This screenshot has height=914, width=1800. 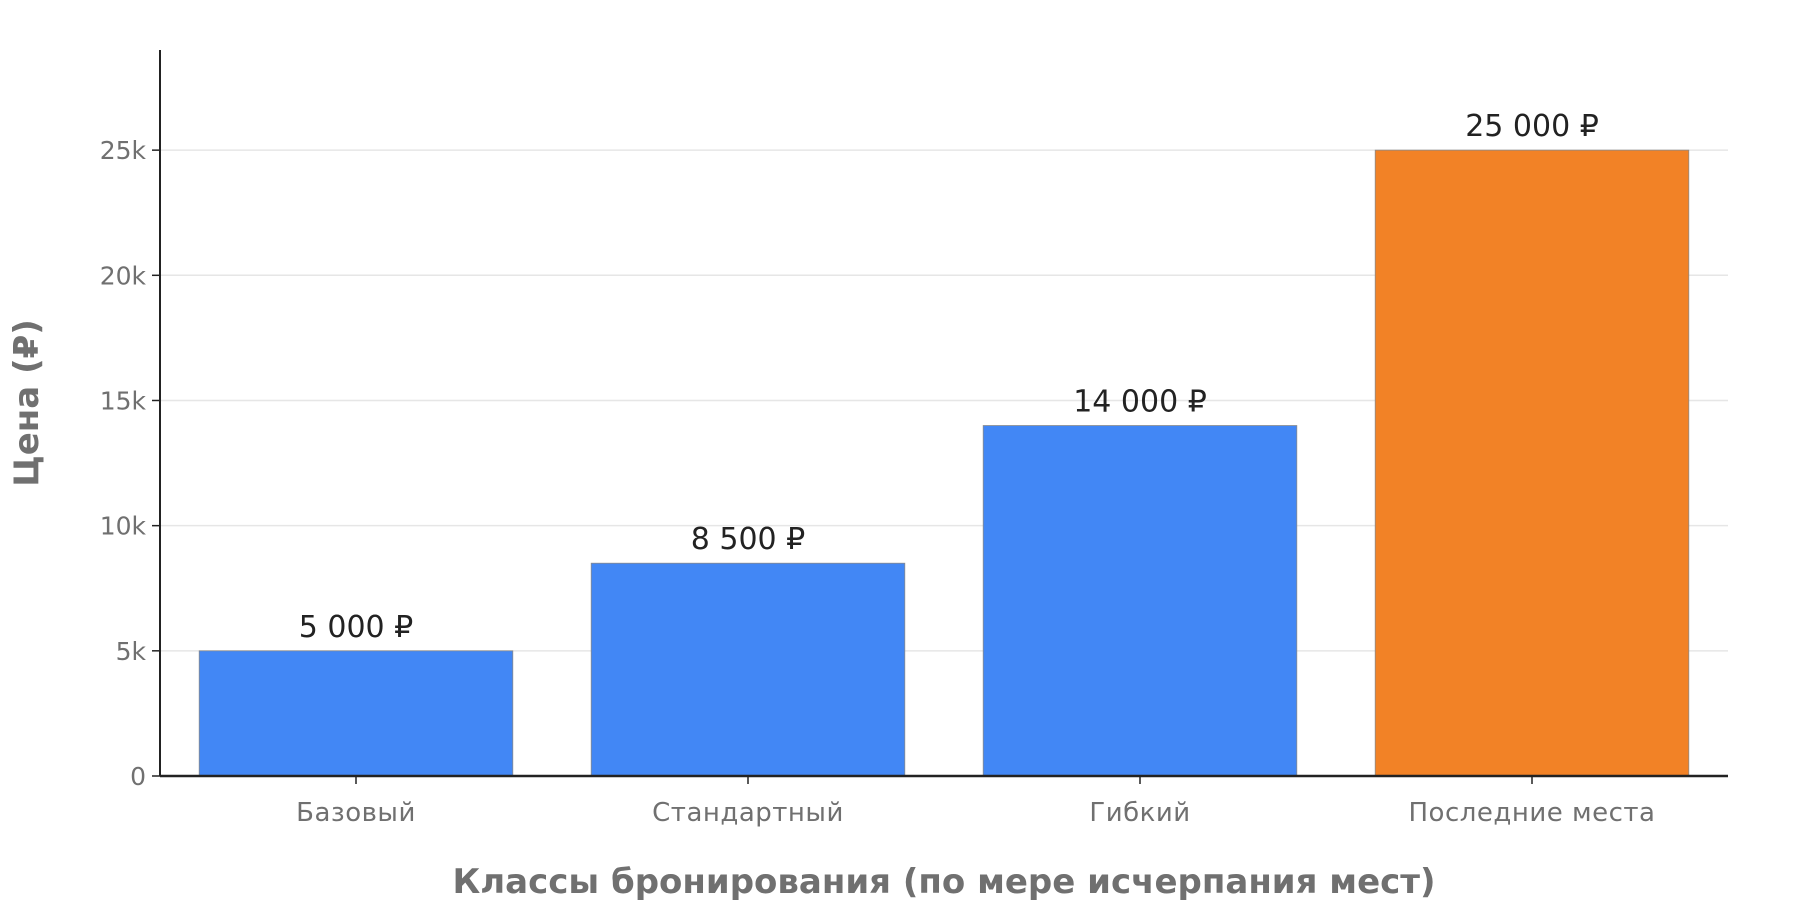 I want to click on bar-value-label: 25 000 ₽, so click(x=1532, y=126).